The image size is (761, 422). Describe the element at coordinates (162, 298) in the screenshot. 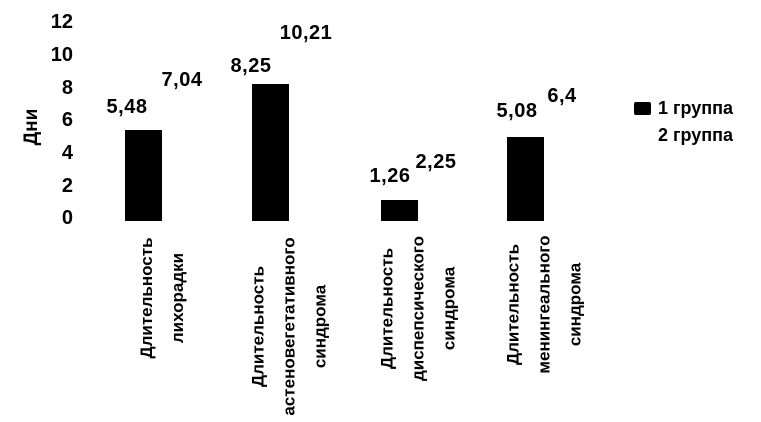

I see `x-axis-label-fever: Длительность лихорадки` at that location.